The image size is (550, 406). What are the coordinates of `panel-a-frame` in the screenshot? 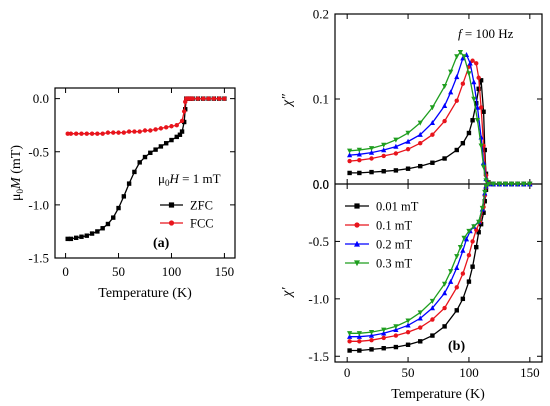 It's located at (145, 173).